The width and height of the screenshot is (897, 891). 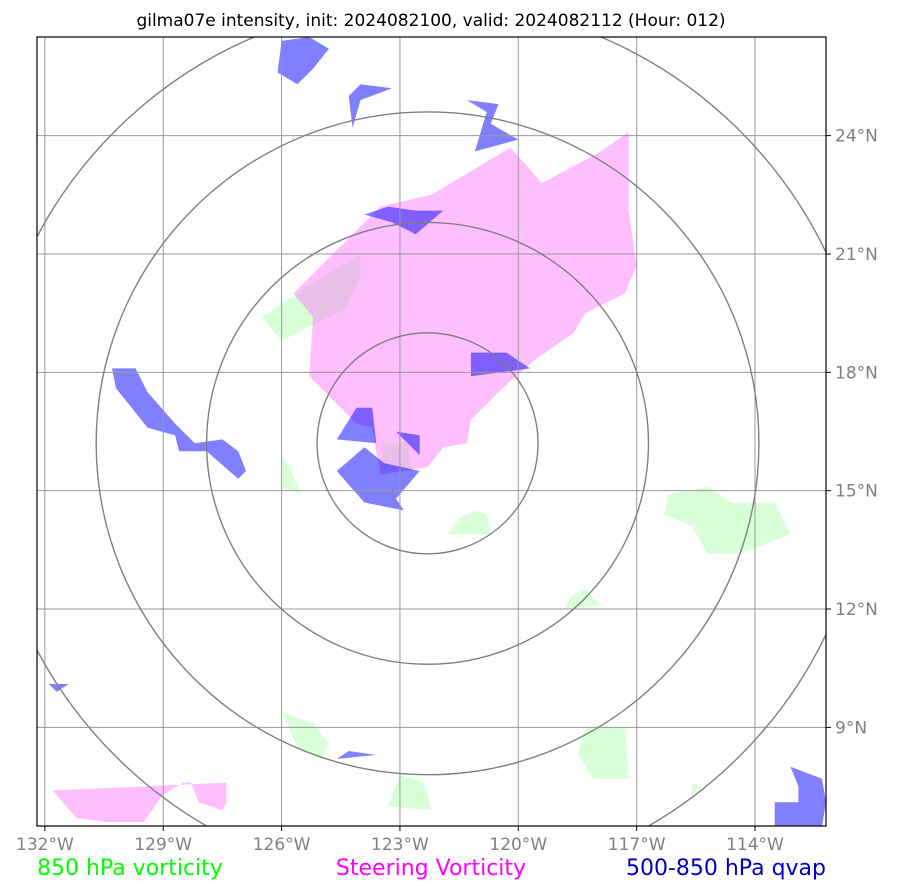 What do you see at coordinates (45, 845) in the screenshot?
I see `x-tick-132-w: 132°W` at bounding box center [45, 845].